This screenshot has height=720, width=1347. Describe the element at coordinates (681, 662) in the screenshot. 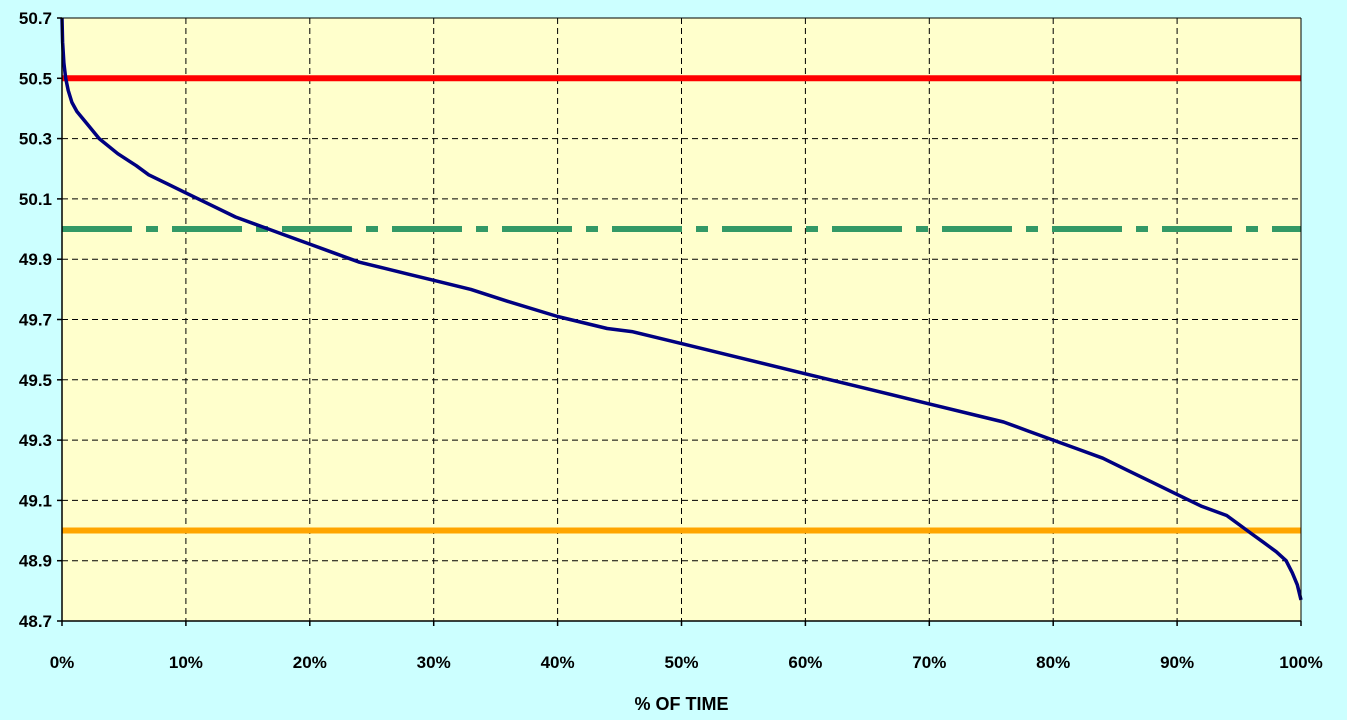

I see `x-tick-label: 50%` at that location.